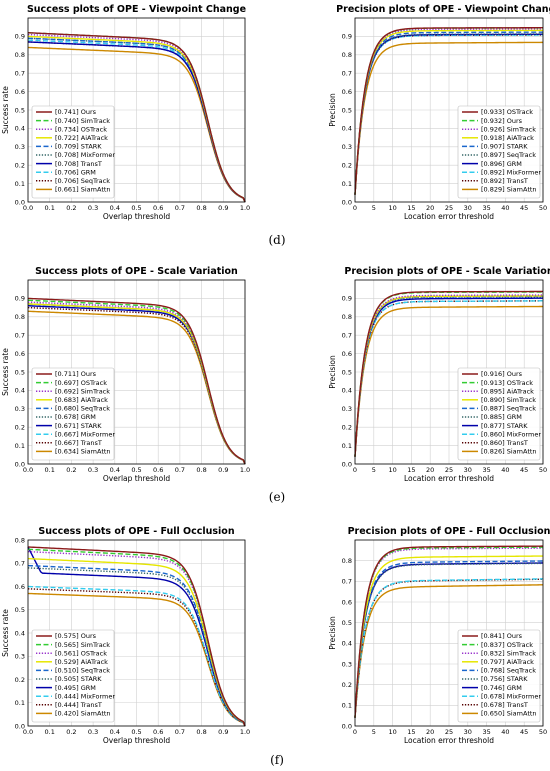 The width and height of the screenshot is (550, 771). I want to click on x-tick-label: 45, so click(524, 470).